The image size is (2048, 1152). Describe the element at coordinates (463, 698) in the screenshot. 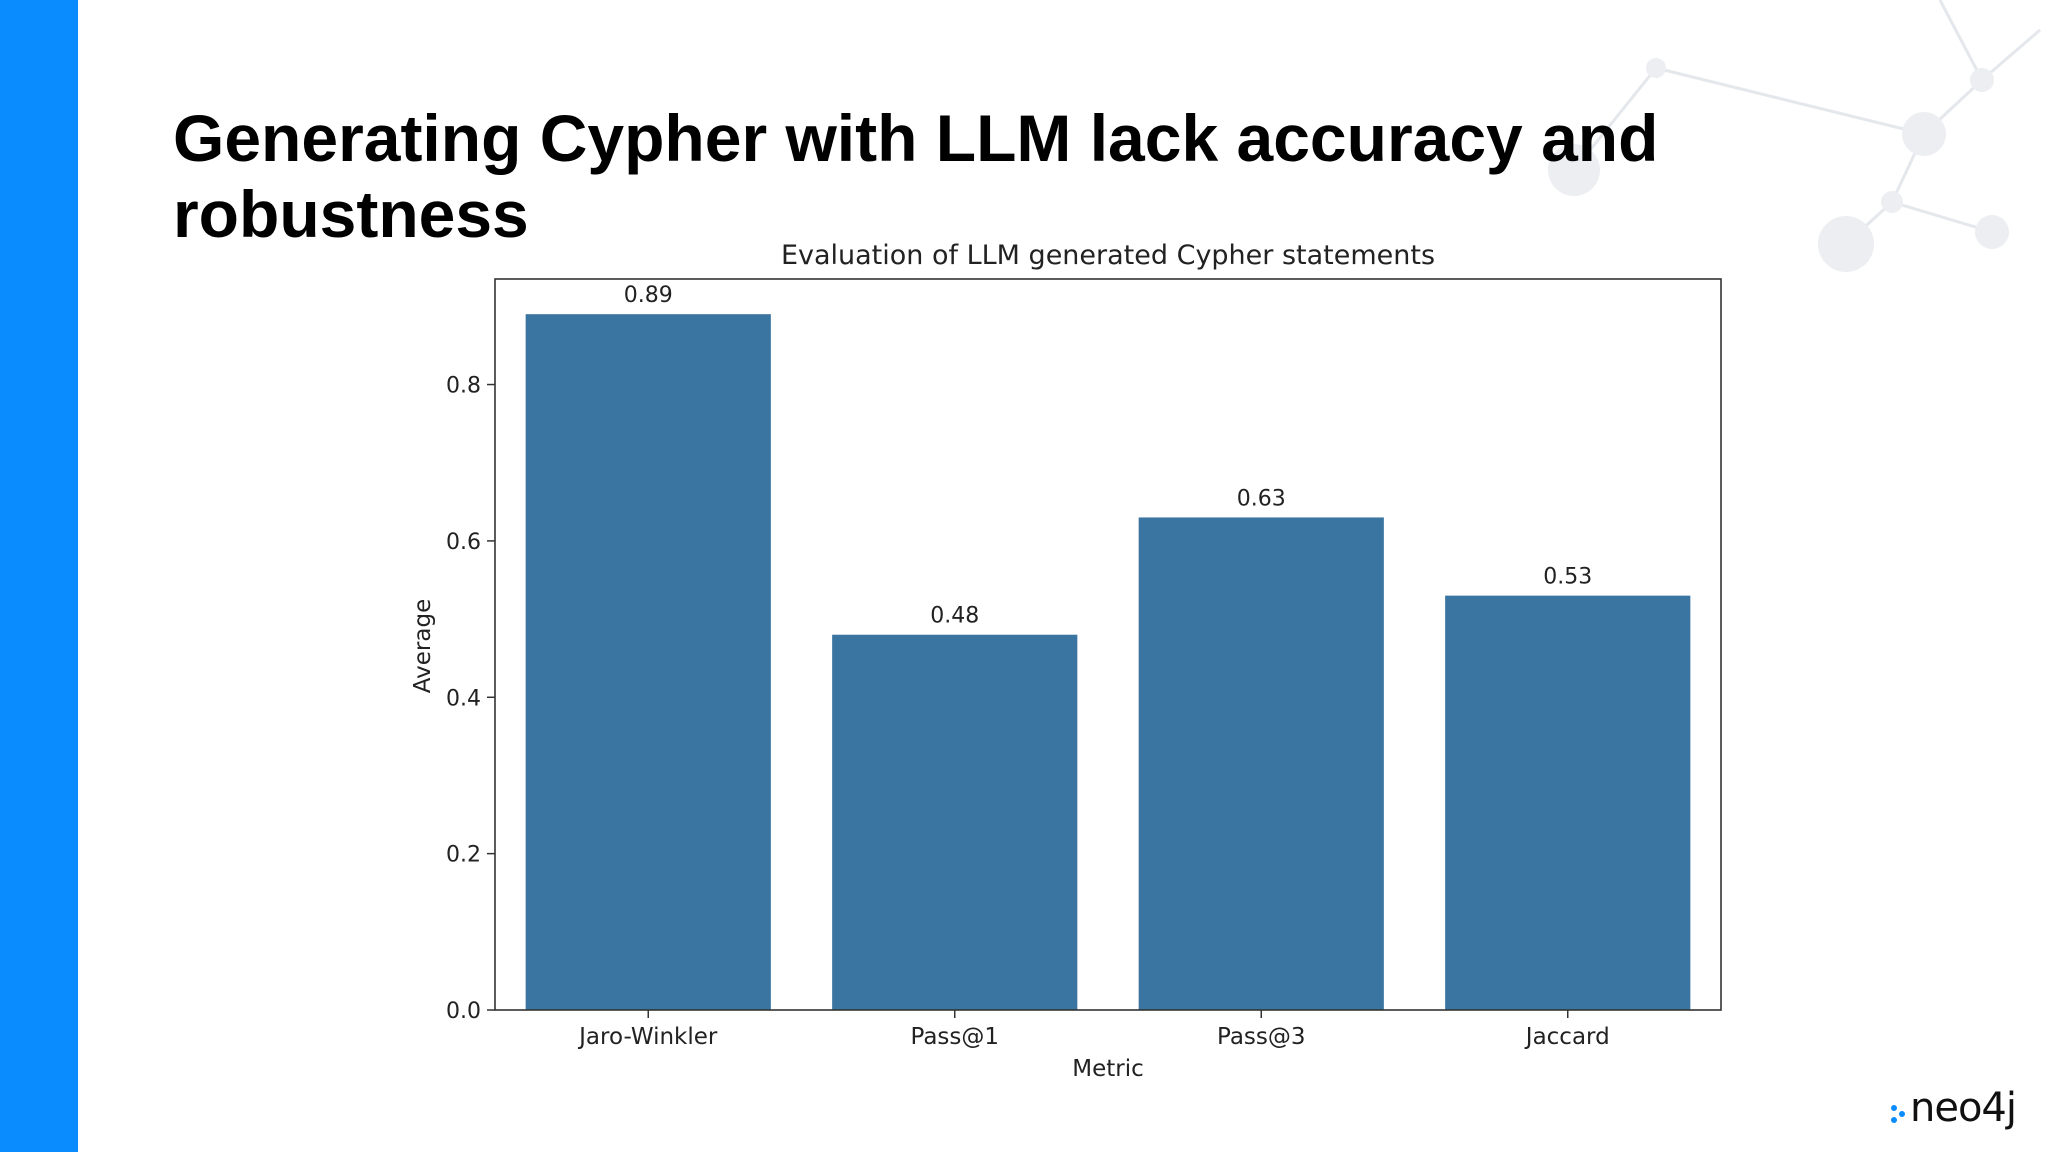

I see `y-tick-label: 0.4` at that location.